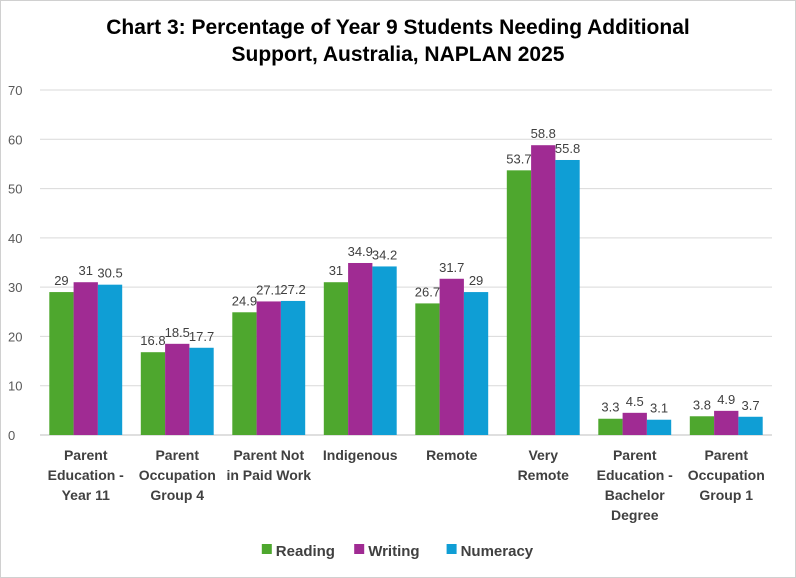 Image resolution: width=796 pixels, height=578 pixels. What do you see at coordinates (15, 238) in the screenshot?
I see `y-tick-label: 40` at bounding box center [15, 238].